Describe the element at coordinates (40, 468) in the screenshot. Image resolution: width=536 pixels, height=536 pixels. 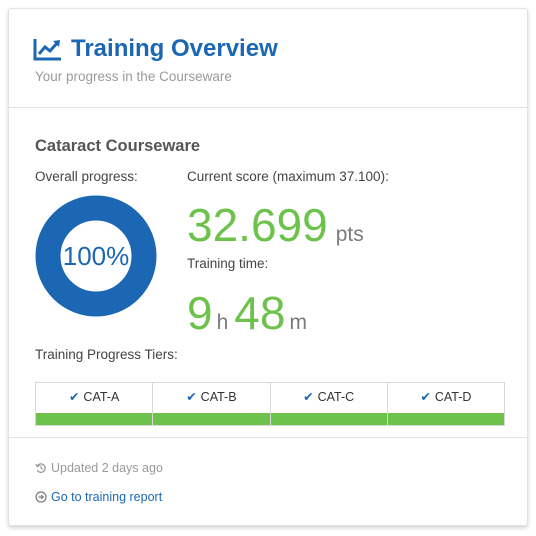
I see `history-icon` at that location.